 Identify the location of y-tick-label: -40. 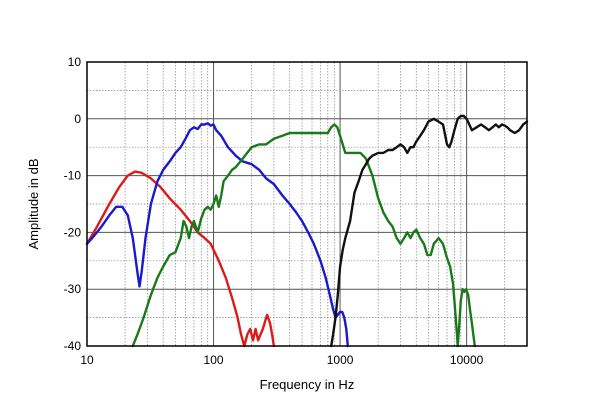
(73, 346).